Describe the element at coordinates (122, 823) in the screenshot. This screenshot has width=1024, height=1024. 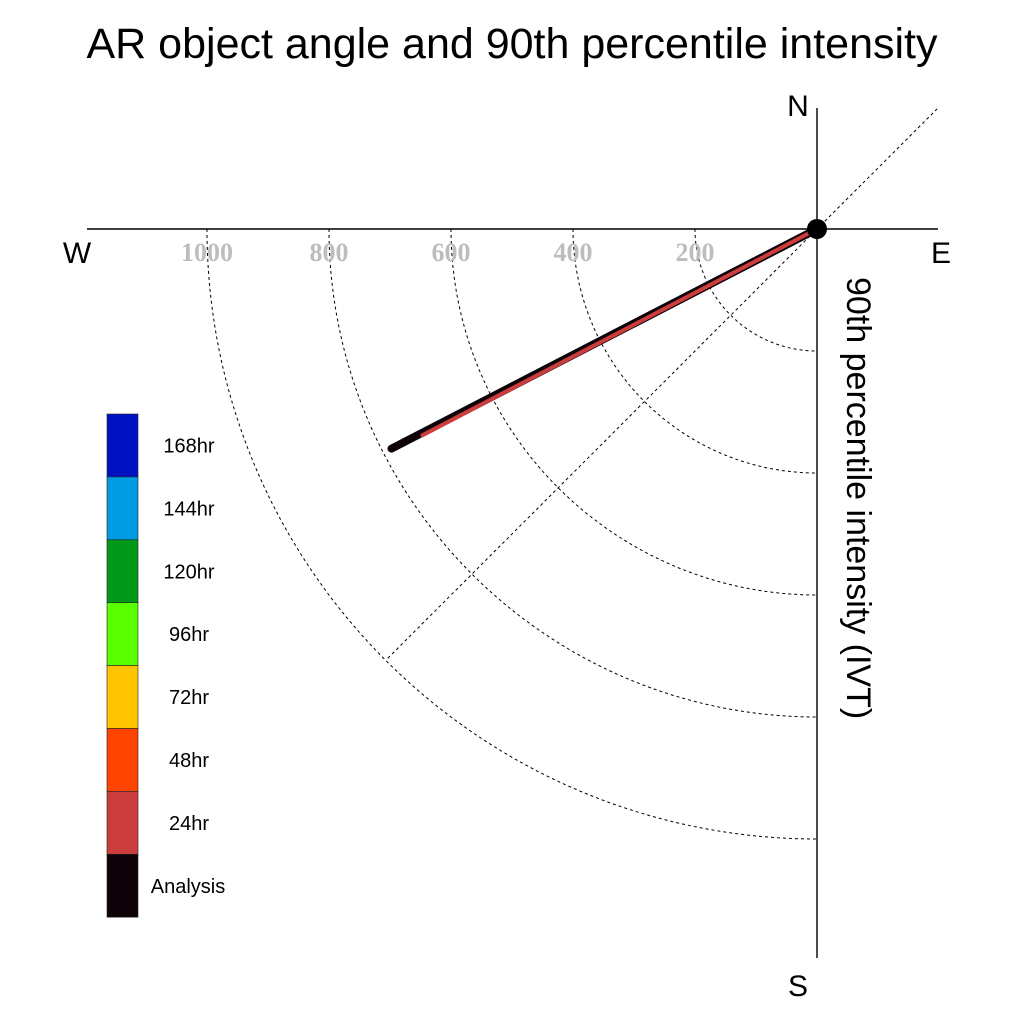
I see `legend-swatch-24hr` at that location.